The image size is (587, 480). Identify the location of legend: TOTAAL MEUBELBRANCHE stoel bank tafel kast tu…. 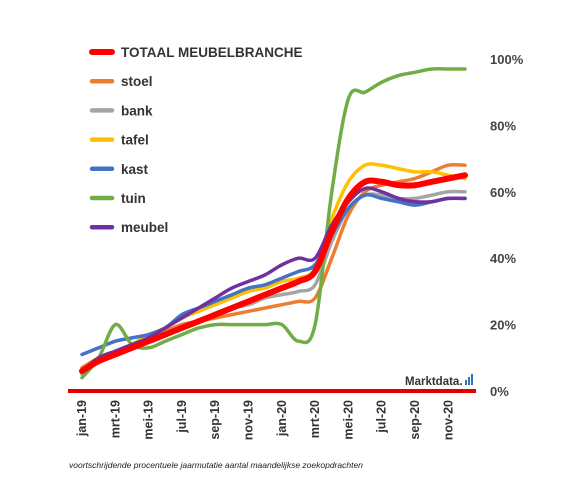
(196, 140).